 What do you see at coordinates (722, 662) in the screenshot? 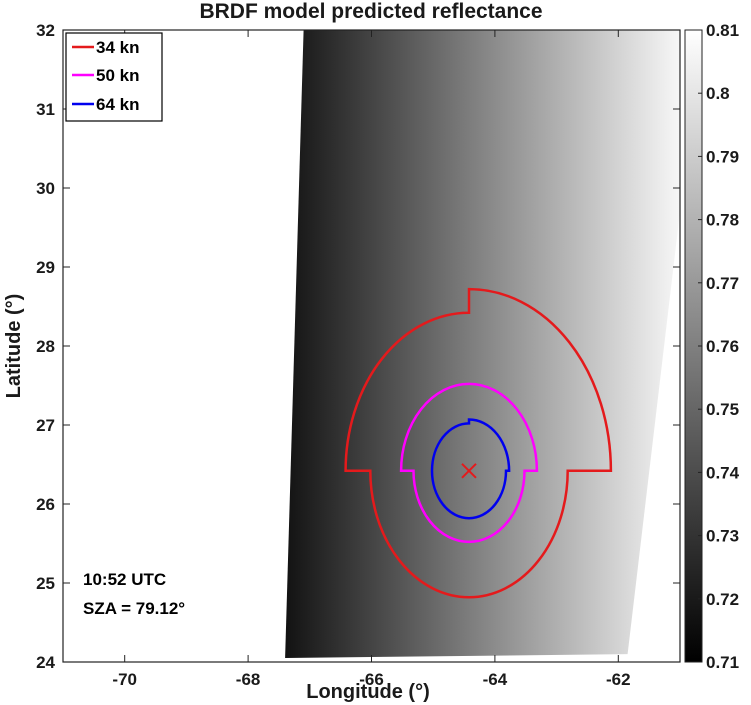
I see `colorbar-tick-label: 0.71` at bounding box center [722, 662].